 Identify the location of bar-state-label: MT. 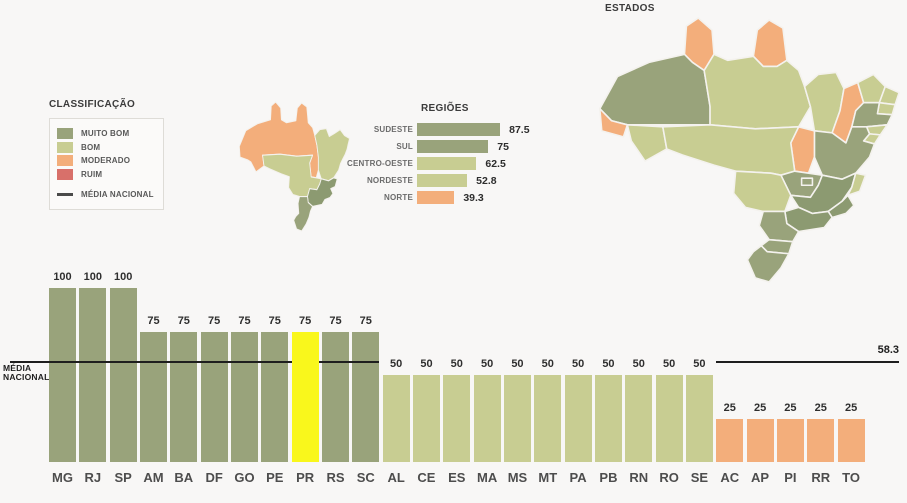
(548, 477).